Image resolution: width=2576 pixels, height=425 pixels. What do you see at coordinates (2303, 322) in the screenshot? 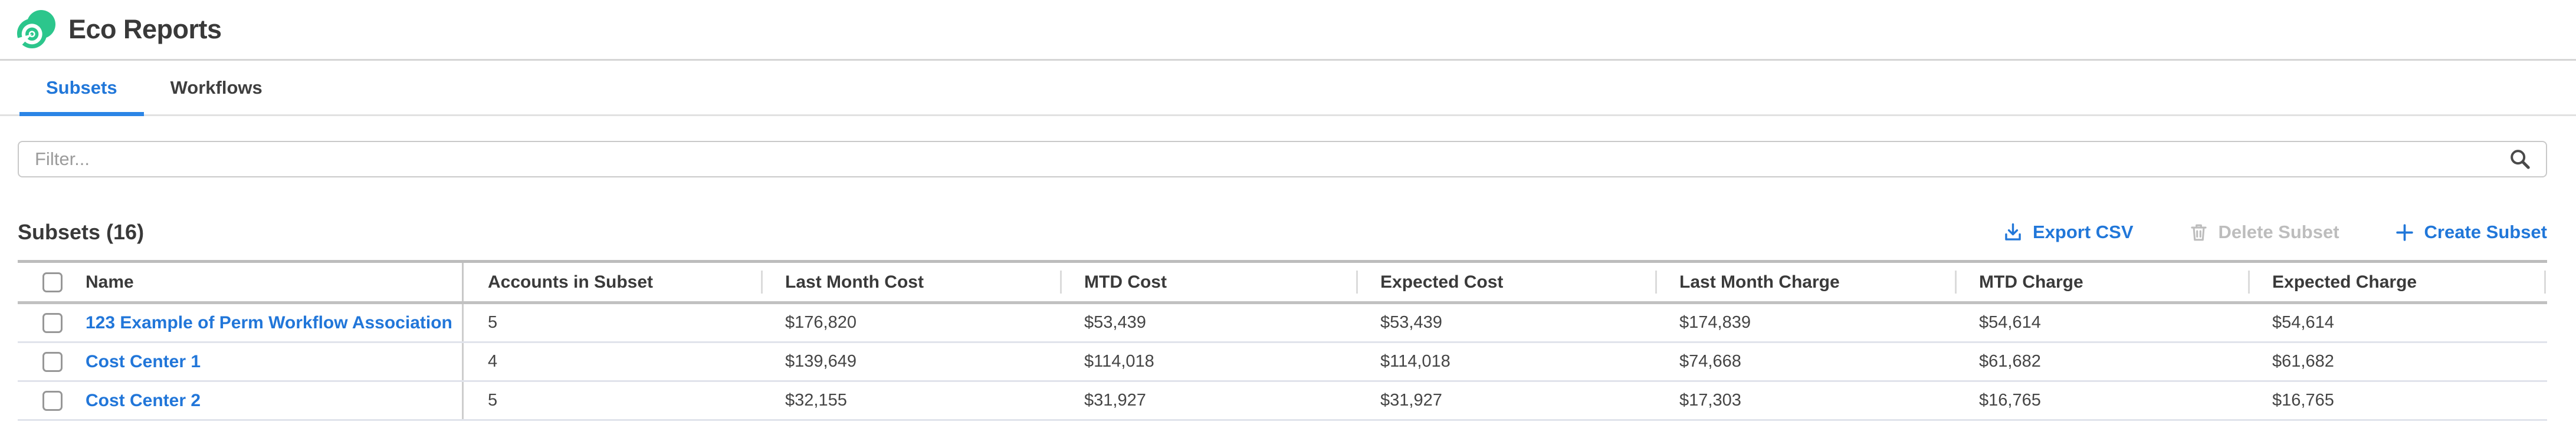
I see `cell-expected-charge: $54,614` at bounding box center [2303, 322].